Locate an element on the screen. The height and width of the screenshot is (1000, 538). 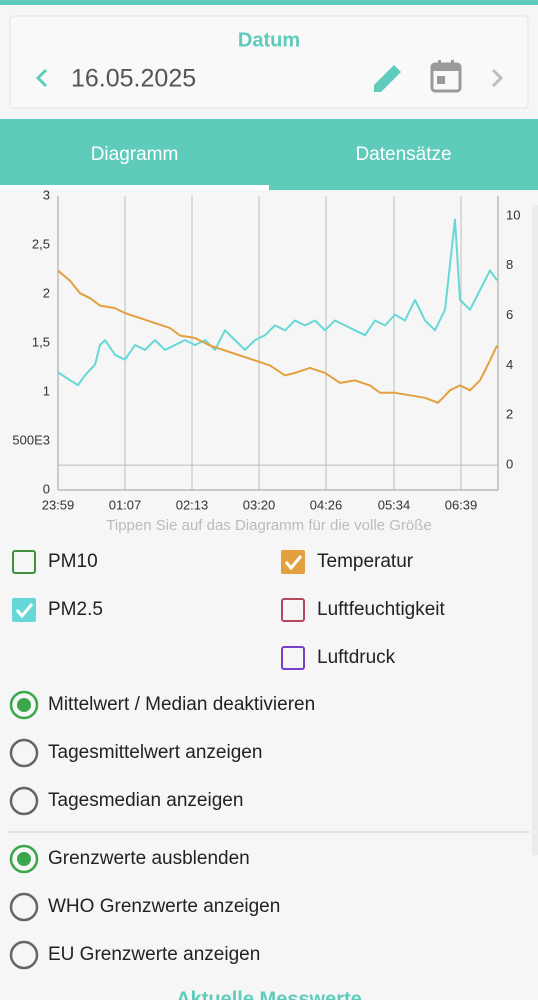
legend-label: Luftdruck is located at coordinates (356, 657).